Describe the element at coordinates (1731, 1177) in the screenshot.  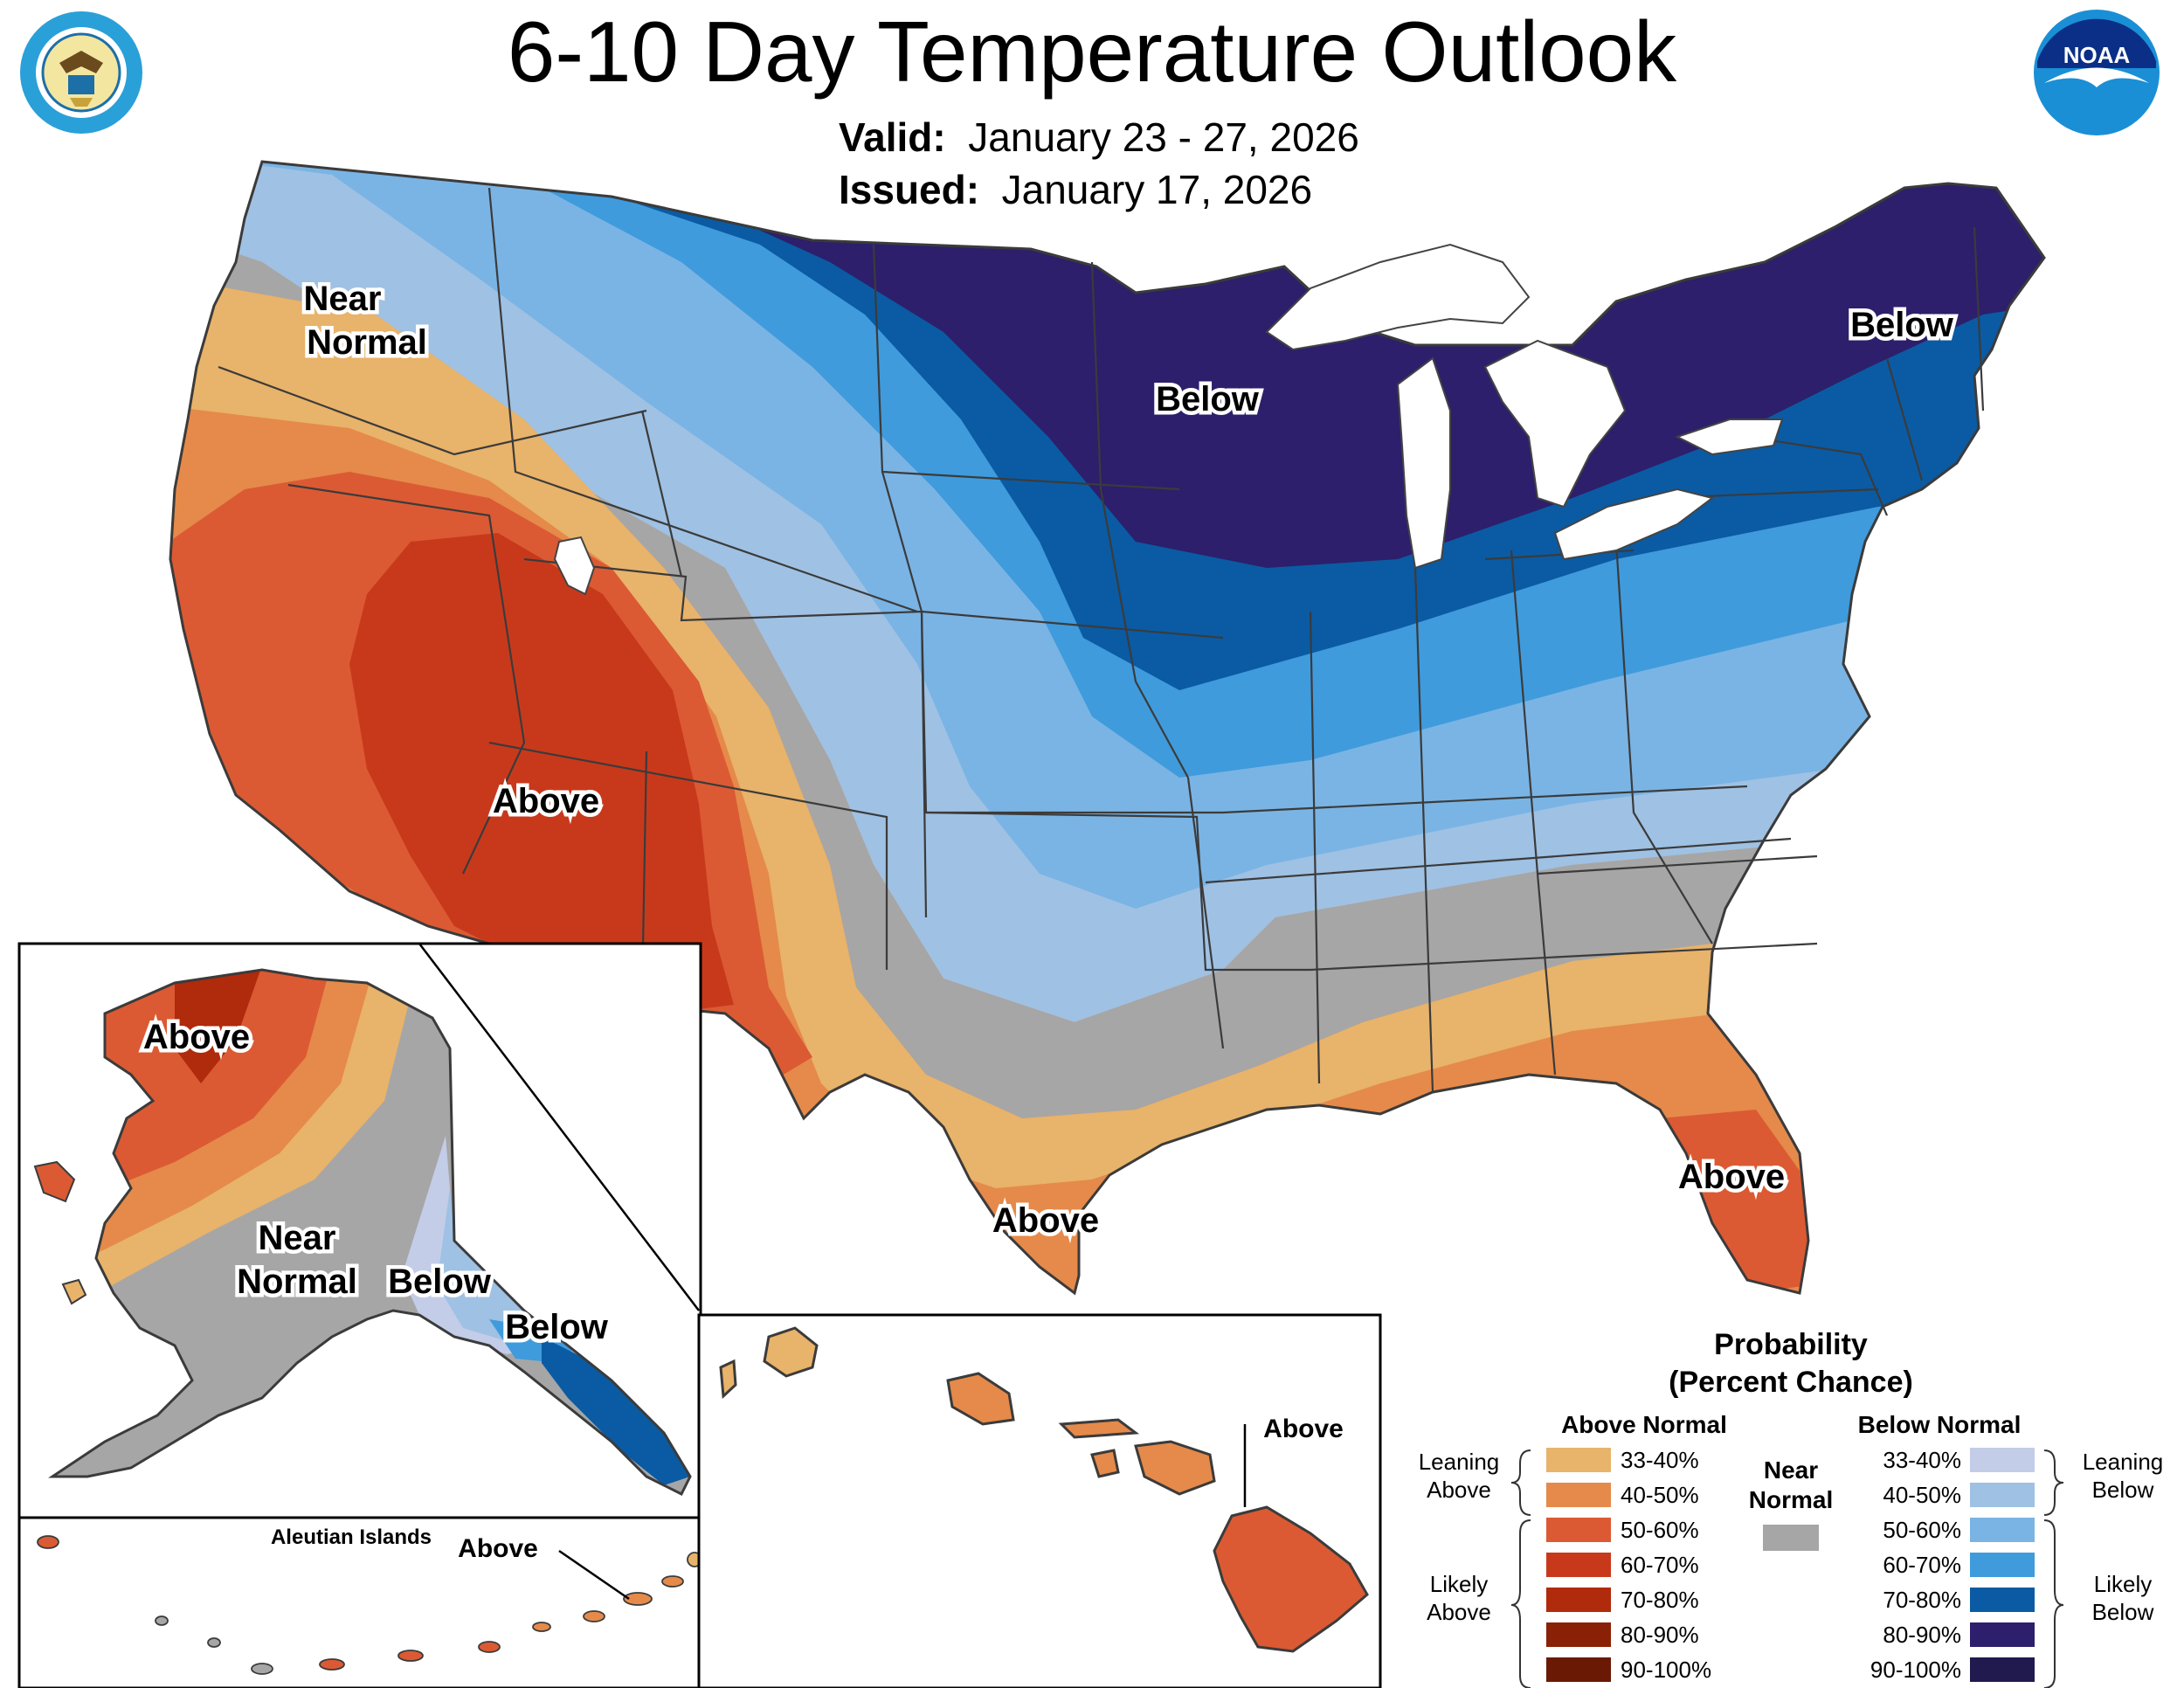
I see `label-above-florida: Above` at that location.